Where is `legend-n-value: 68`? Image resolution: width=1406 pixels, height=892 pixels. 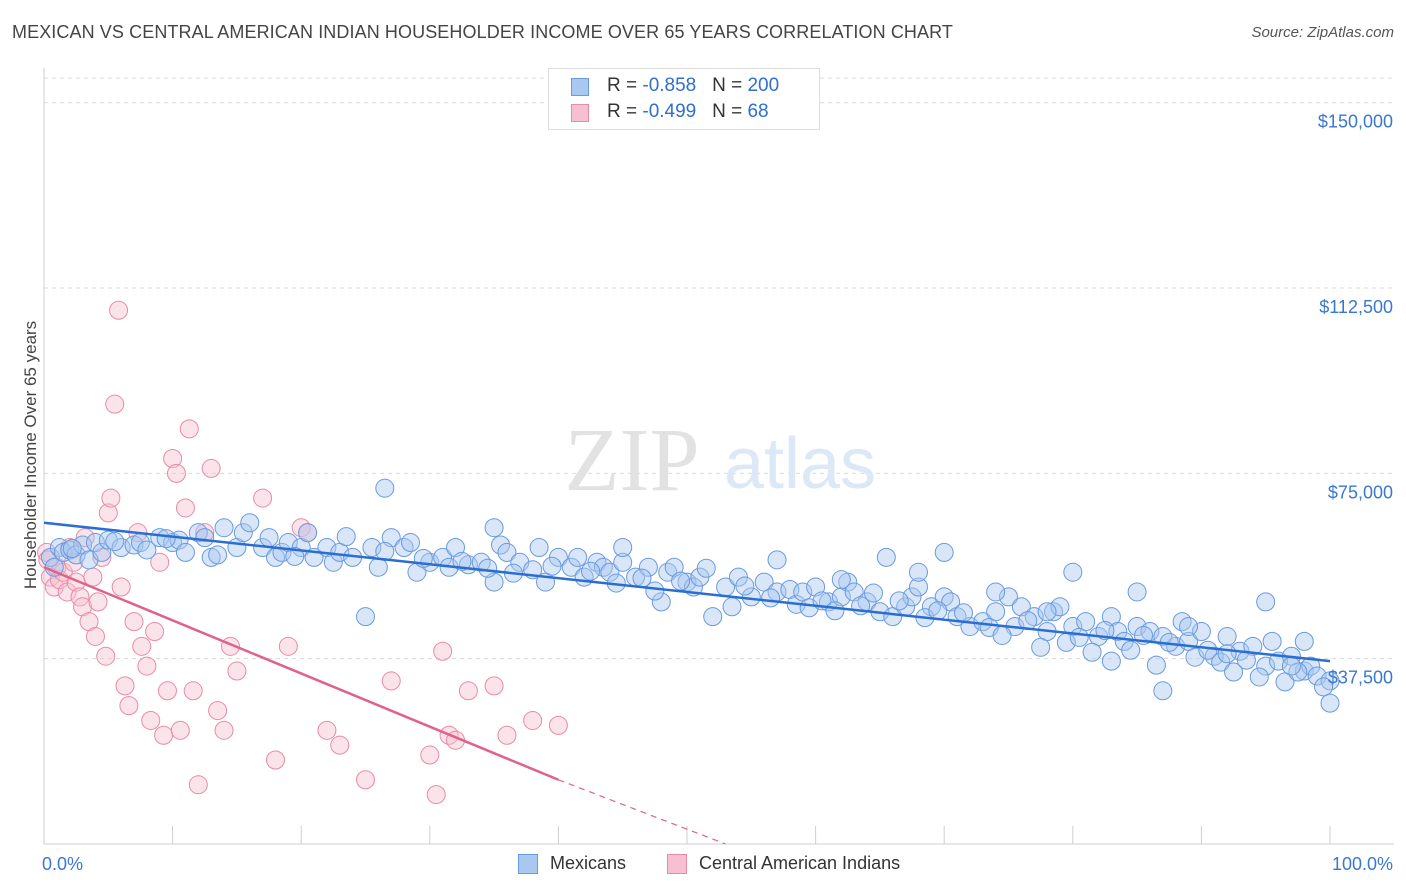 legend-n-value: 68 is located at coordinates (758, 111).